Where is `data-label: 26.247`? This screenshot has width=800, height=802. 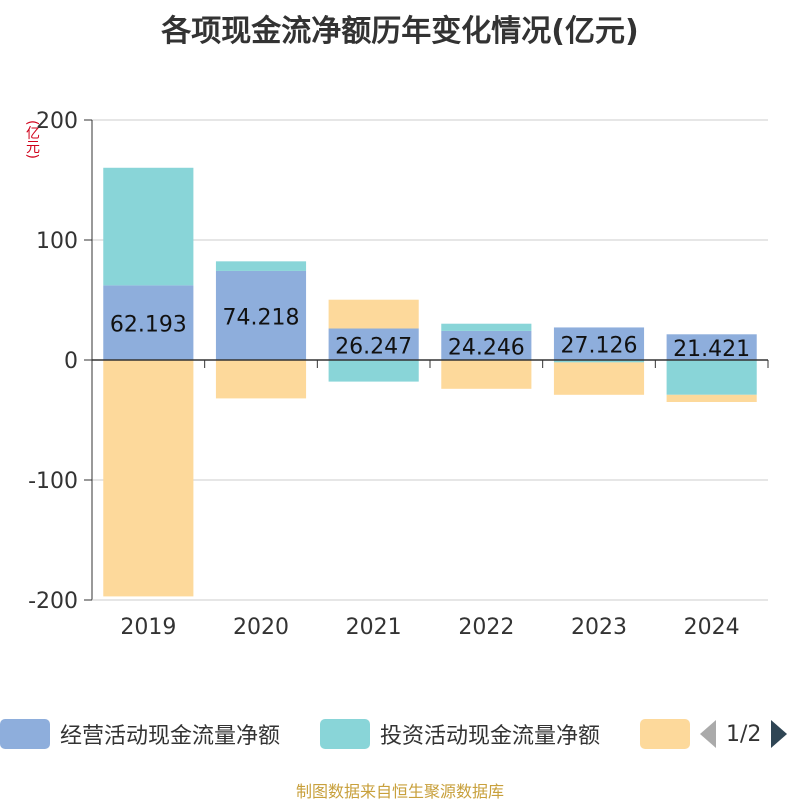
data-label: 26.247 is located at coordinates (373, 346).